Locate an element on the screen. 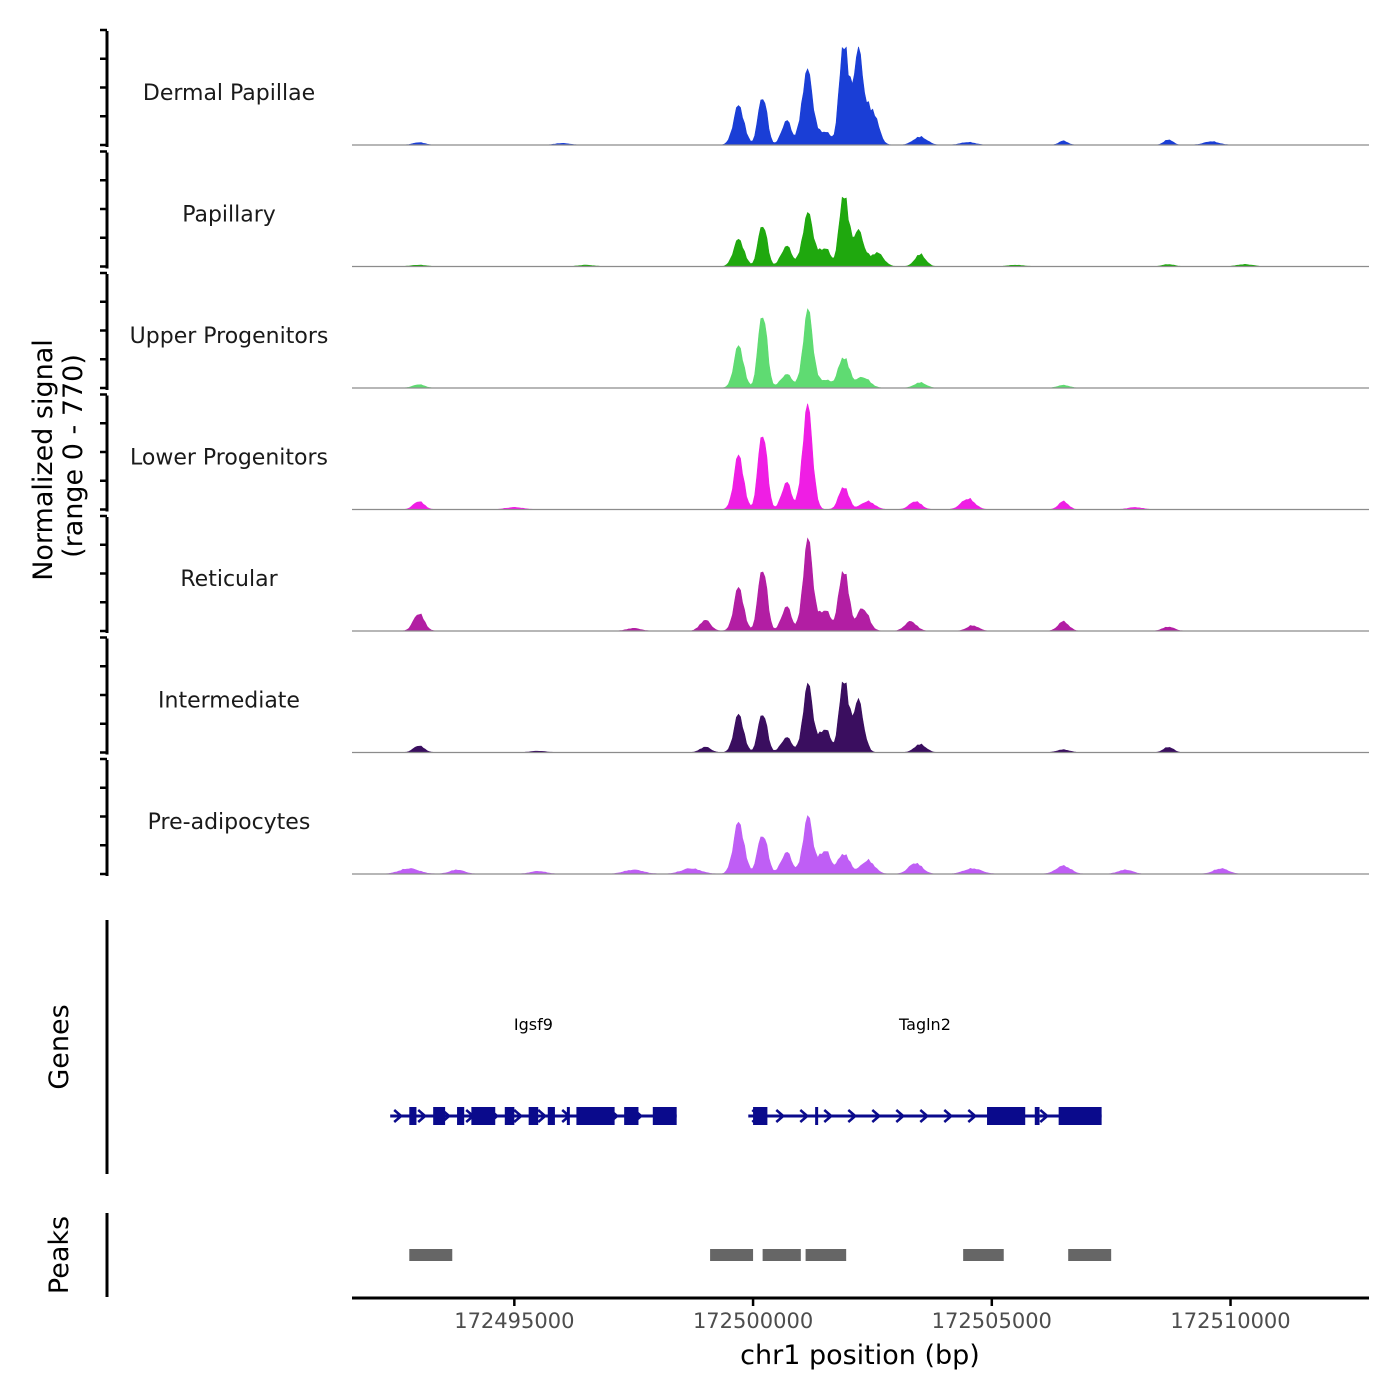 The width and height of the screenshot is (1400, 1400). track-upper-progenitors: Upper Progenitors is located at coordinates (734, 330).